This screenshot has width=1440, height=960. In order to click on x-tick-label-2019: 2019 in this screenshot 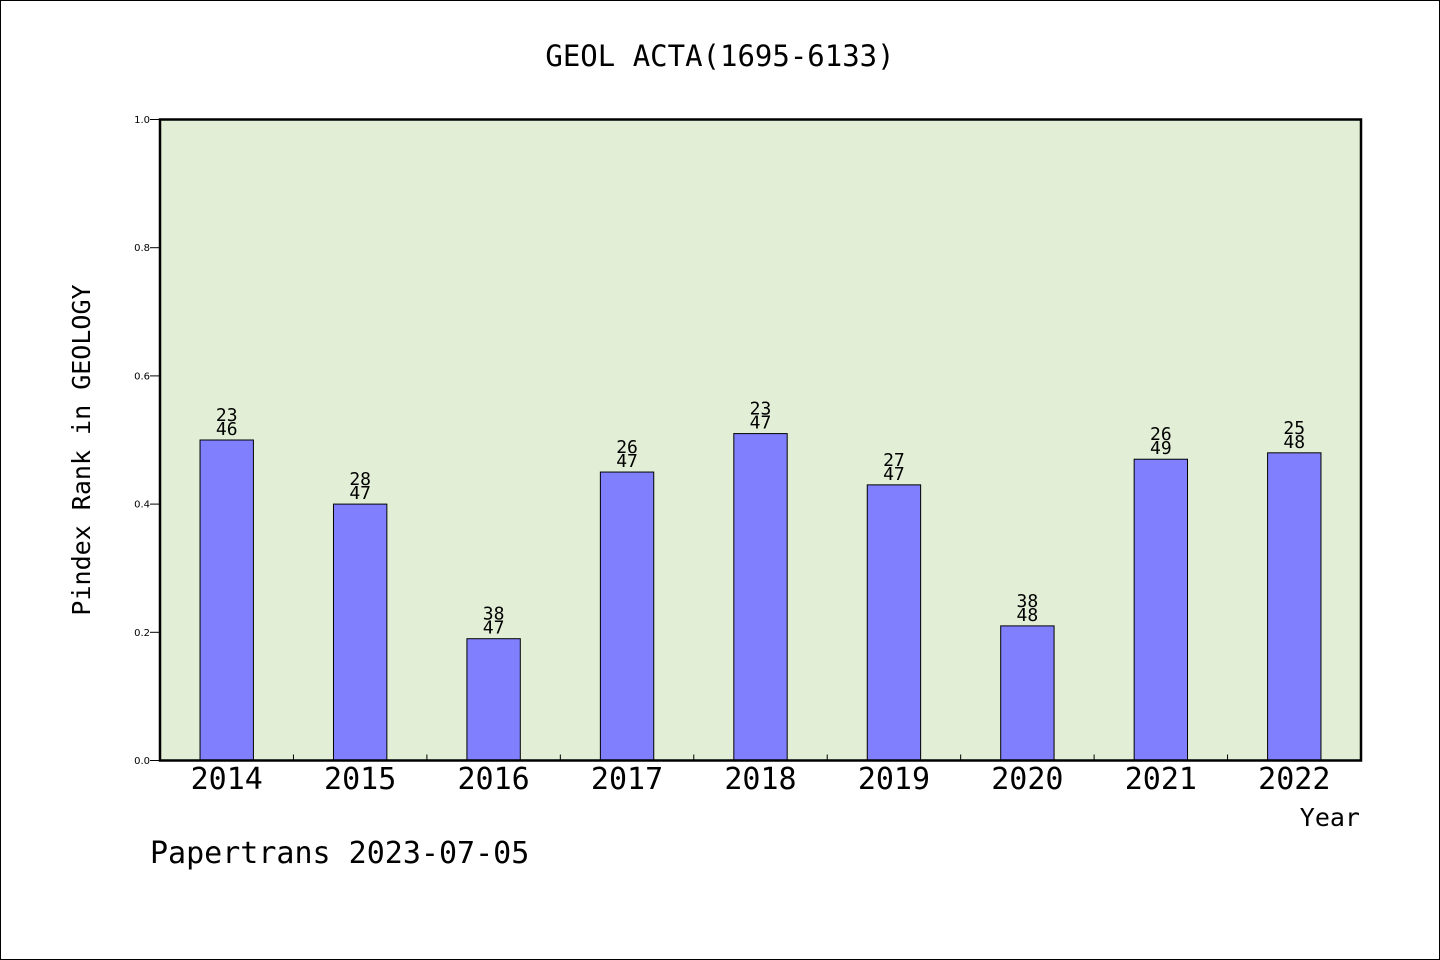, I will do `click(894, 779)`.